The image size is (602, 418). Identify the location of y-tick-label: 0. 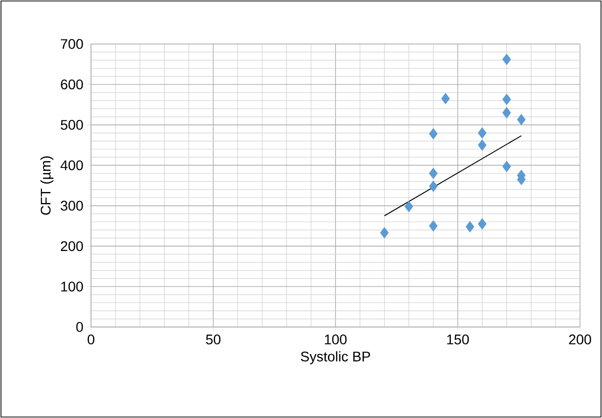
(79, 327).